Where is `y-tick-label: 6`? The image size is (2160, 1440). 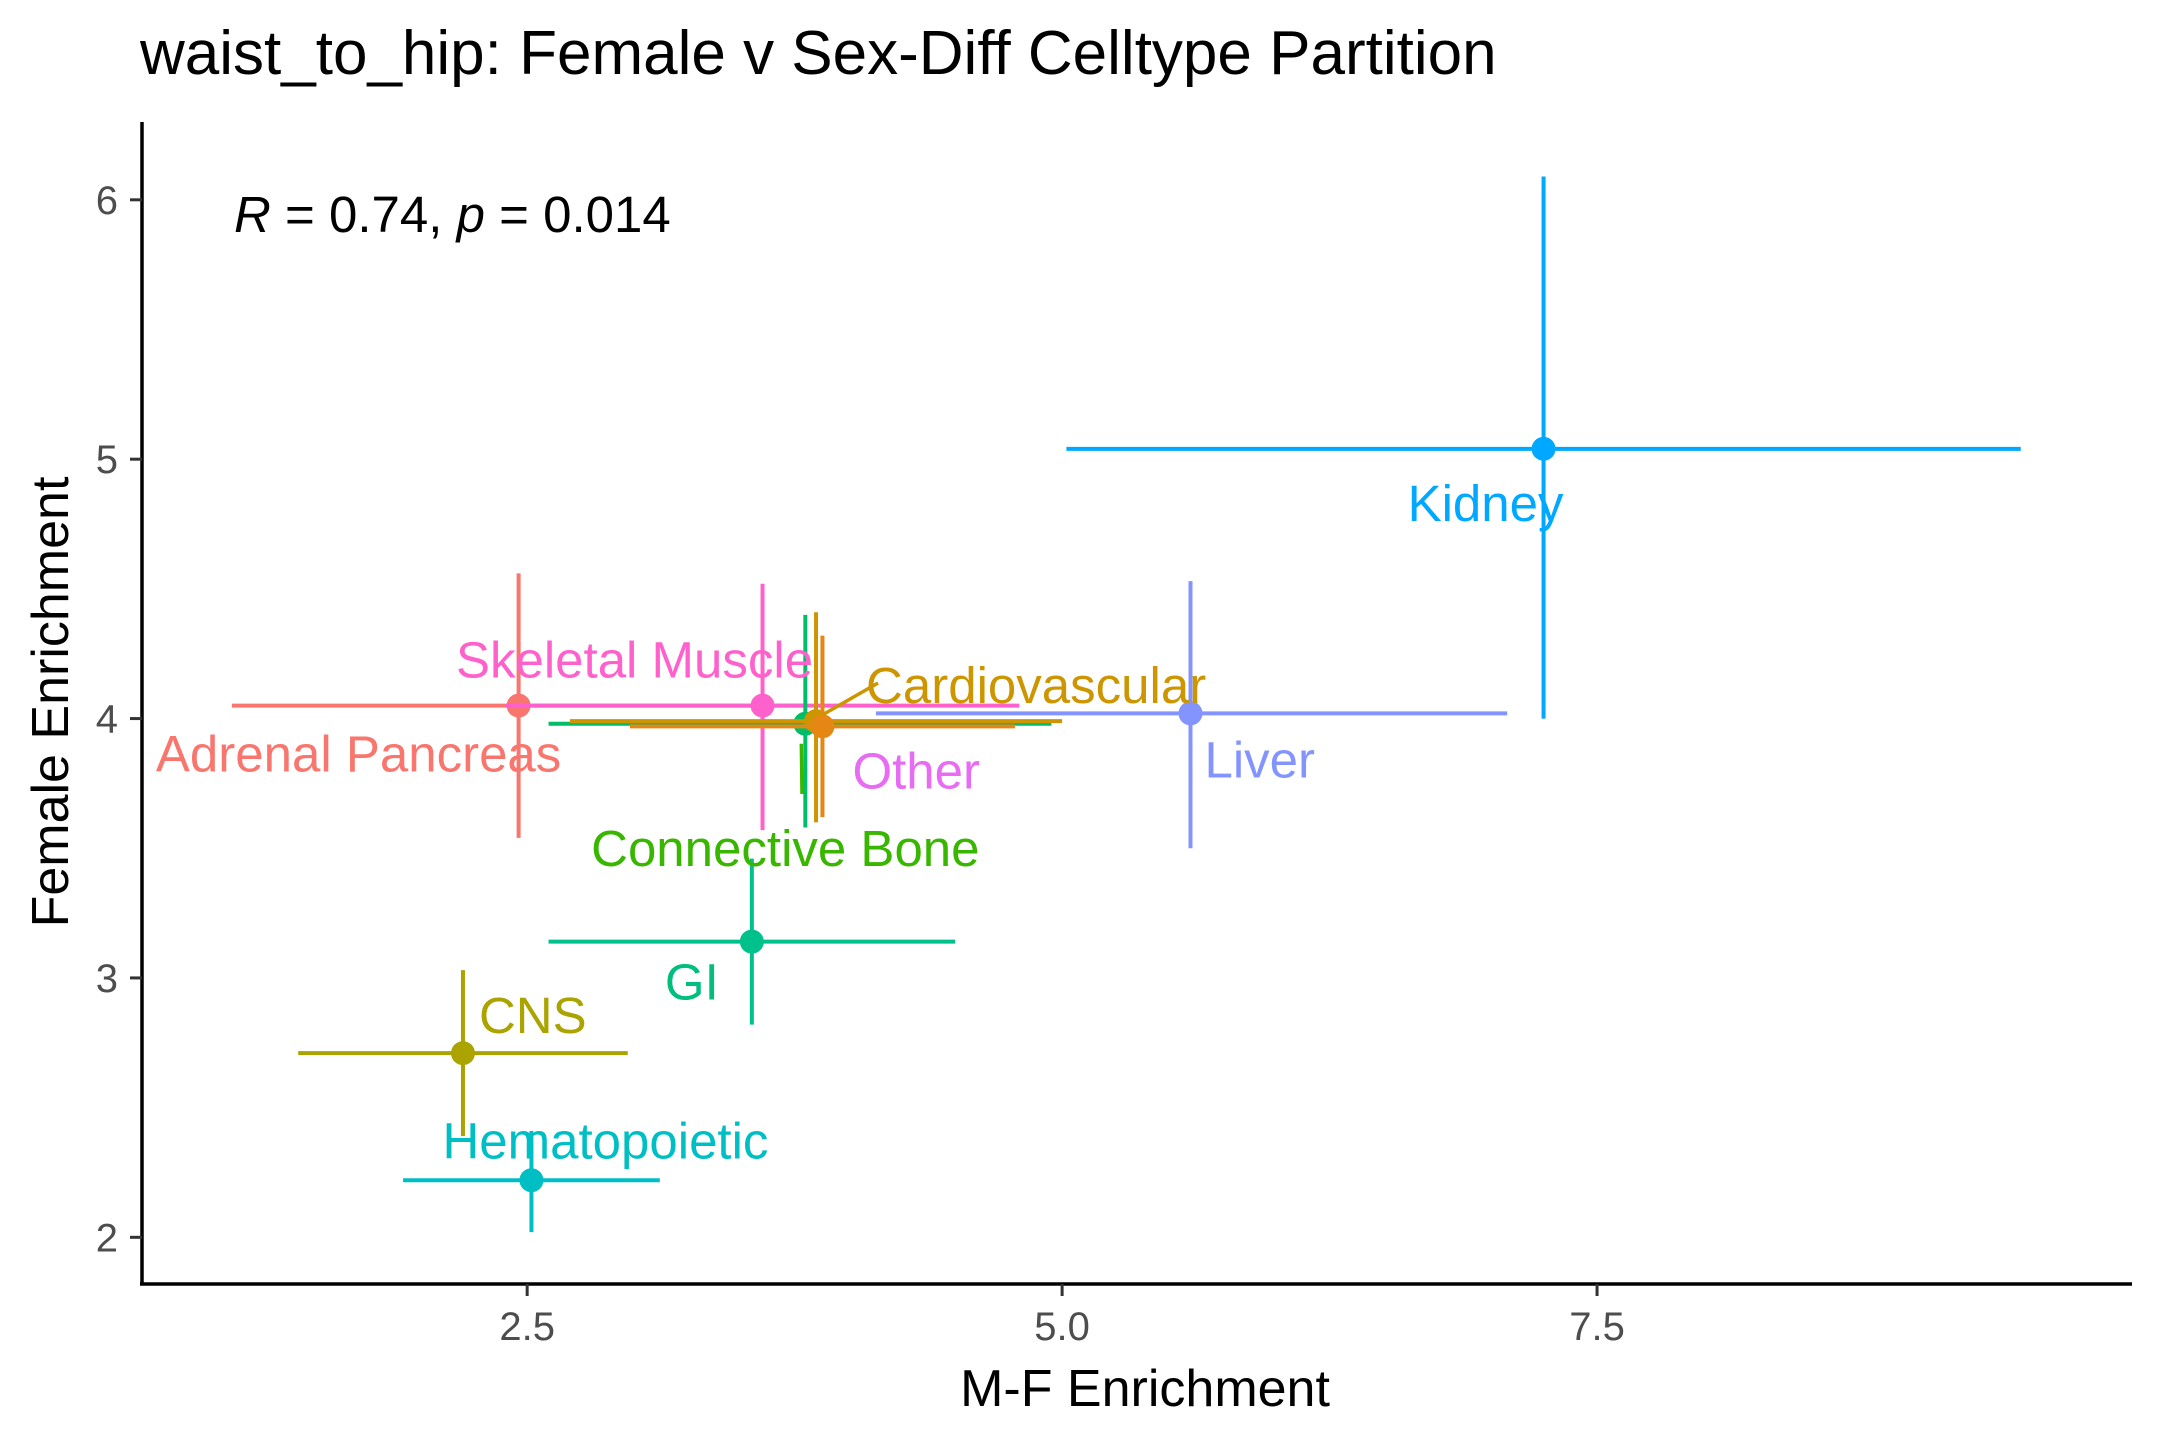 y-tick-label: 6 is located at coordinates (107, 201).